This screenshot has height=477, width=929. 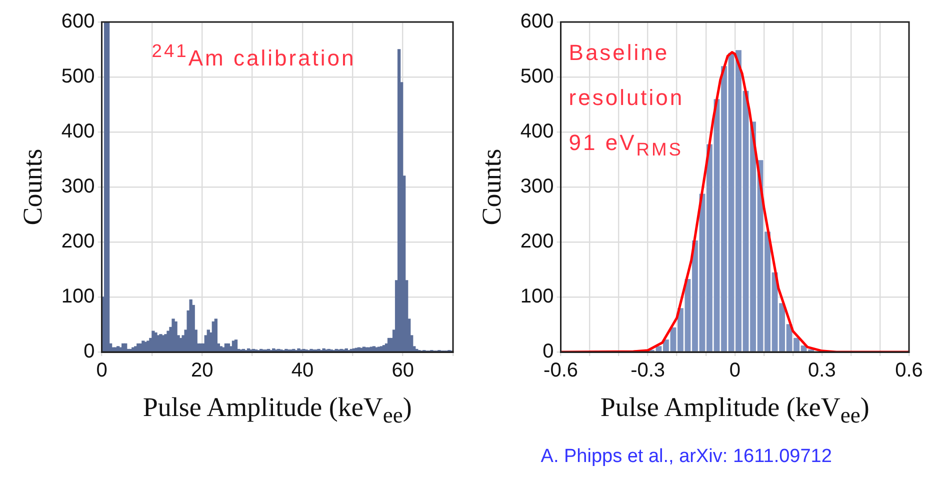 I want to click on x-tick-label: 0, so click(x=734, y=371).